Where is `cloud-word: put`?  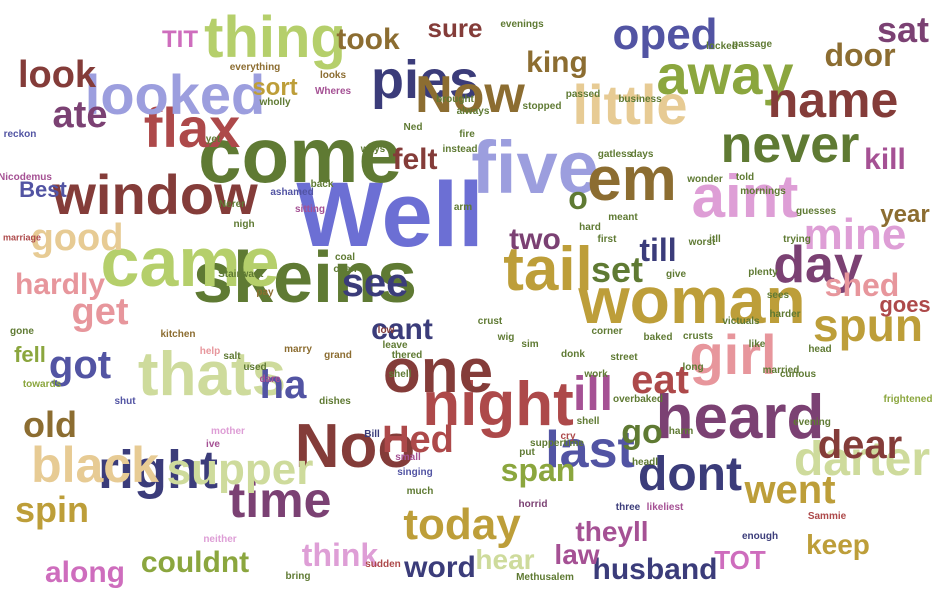 cloud-word: put is located at coordinates (527, 452).